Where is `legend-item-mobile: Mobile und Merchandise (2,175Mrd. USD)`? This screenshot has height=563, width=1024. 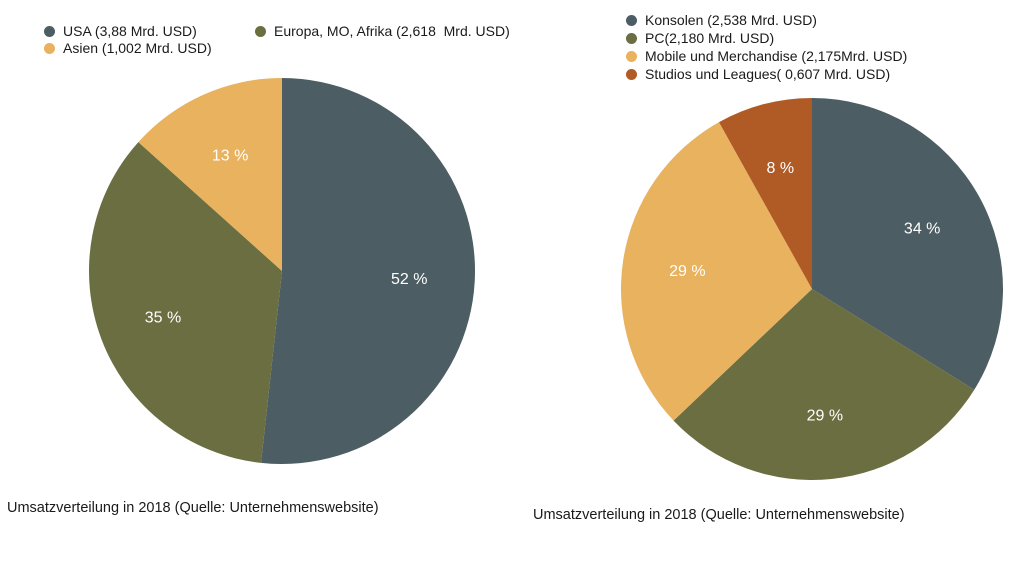 legend-item-mobile: Mobile und Merchandise (2,175Mrd. USD) is located at coordinates (766, 56).